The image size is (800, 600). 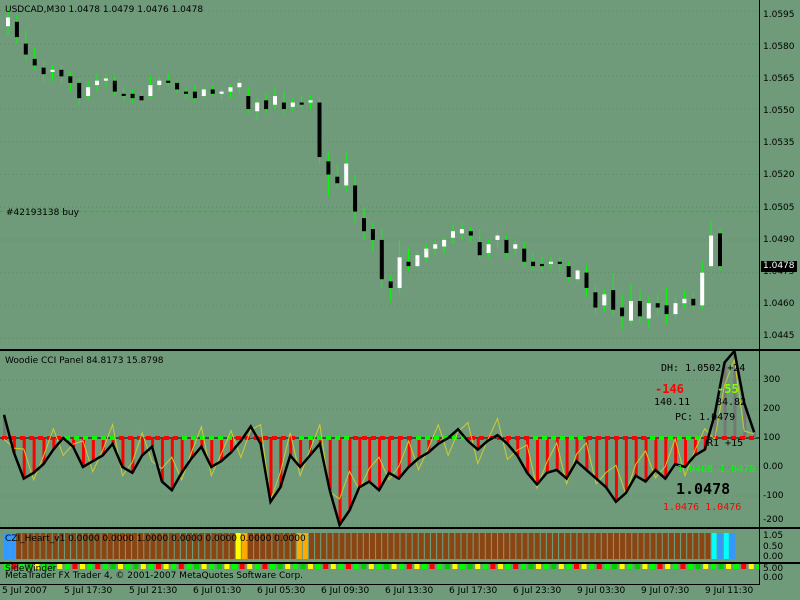 What do you see at coordinates (772, 380) in the screenshot?
I see `cci-tick: 300` at bounding box center [772, 380].